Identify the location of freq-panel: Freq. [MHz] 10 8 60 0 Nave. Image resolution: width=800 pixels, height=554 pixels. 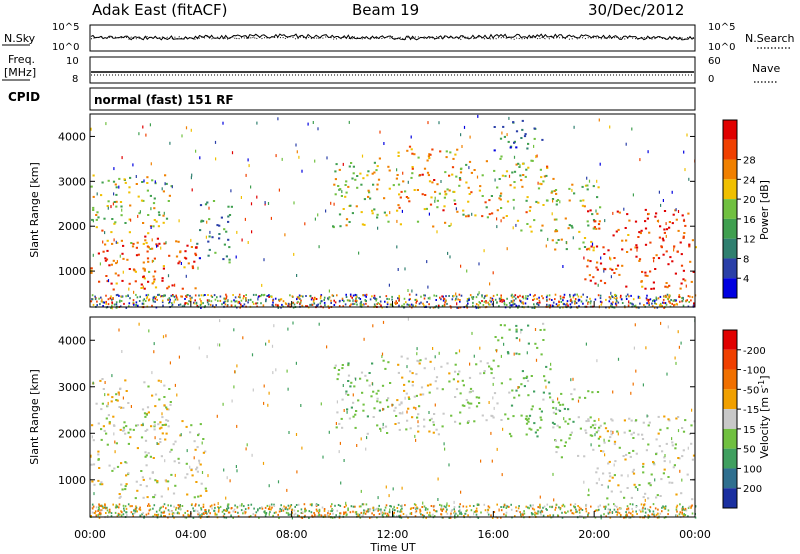
(391, 69).